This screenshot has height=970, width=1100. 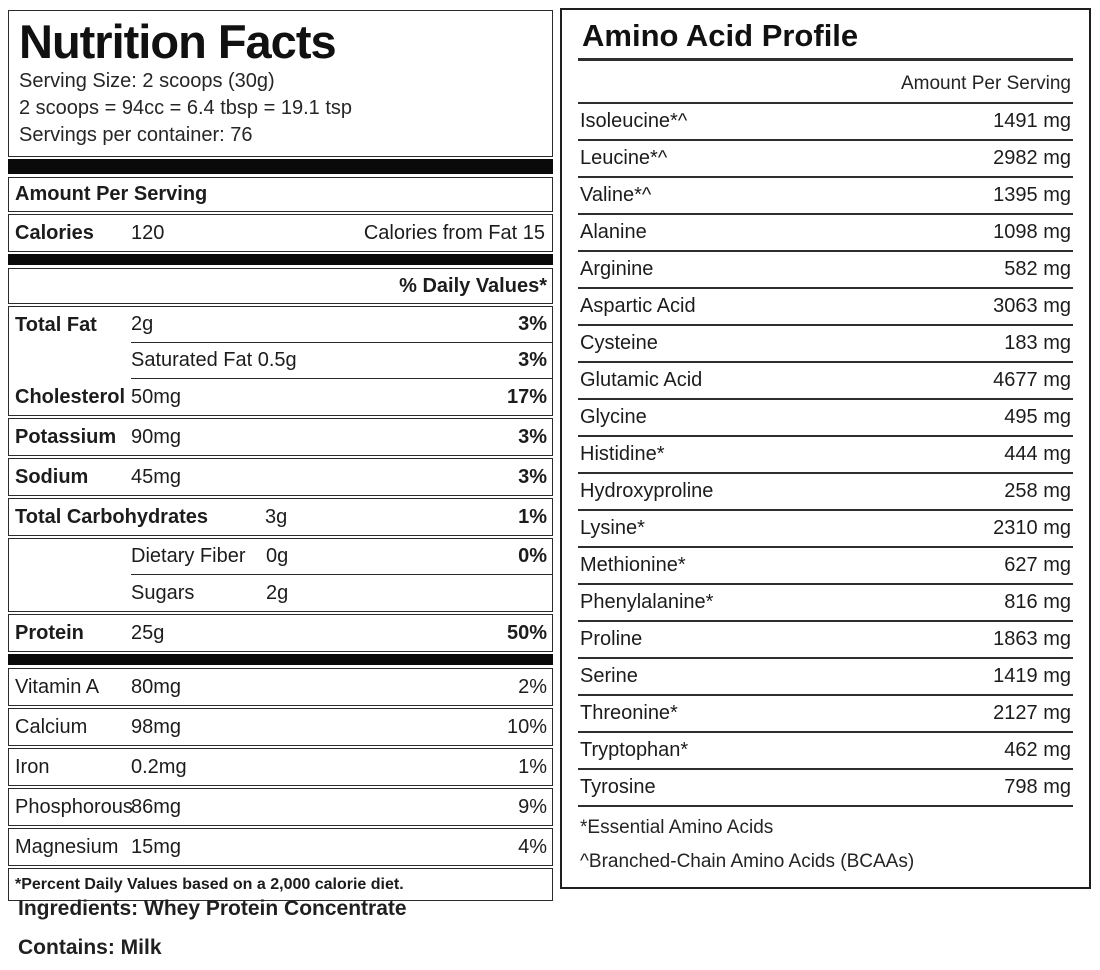 What do you see at coordinates (277, 556) in the screenshot?
I see `dietary-fiber-value: 0g` at bounding box center [277, 556].